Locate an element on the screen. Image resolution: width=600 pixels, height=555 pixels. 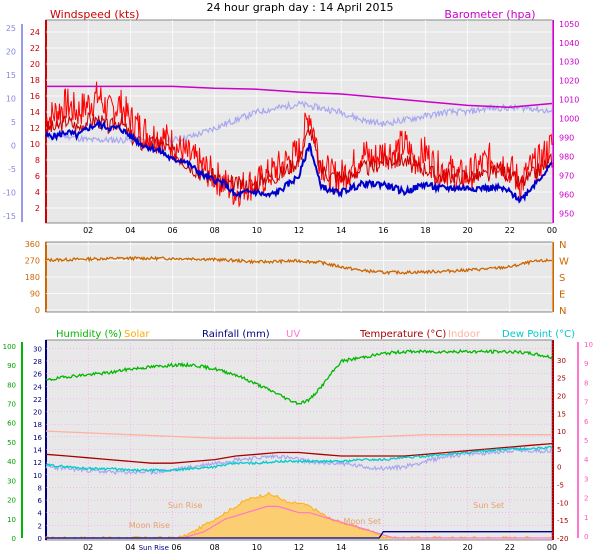
wind-left-tick-label: 14 is located at coordinates (35, 112).